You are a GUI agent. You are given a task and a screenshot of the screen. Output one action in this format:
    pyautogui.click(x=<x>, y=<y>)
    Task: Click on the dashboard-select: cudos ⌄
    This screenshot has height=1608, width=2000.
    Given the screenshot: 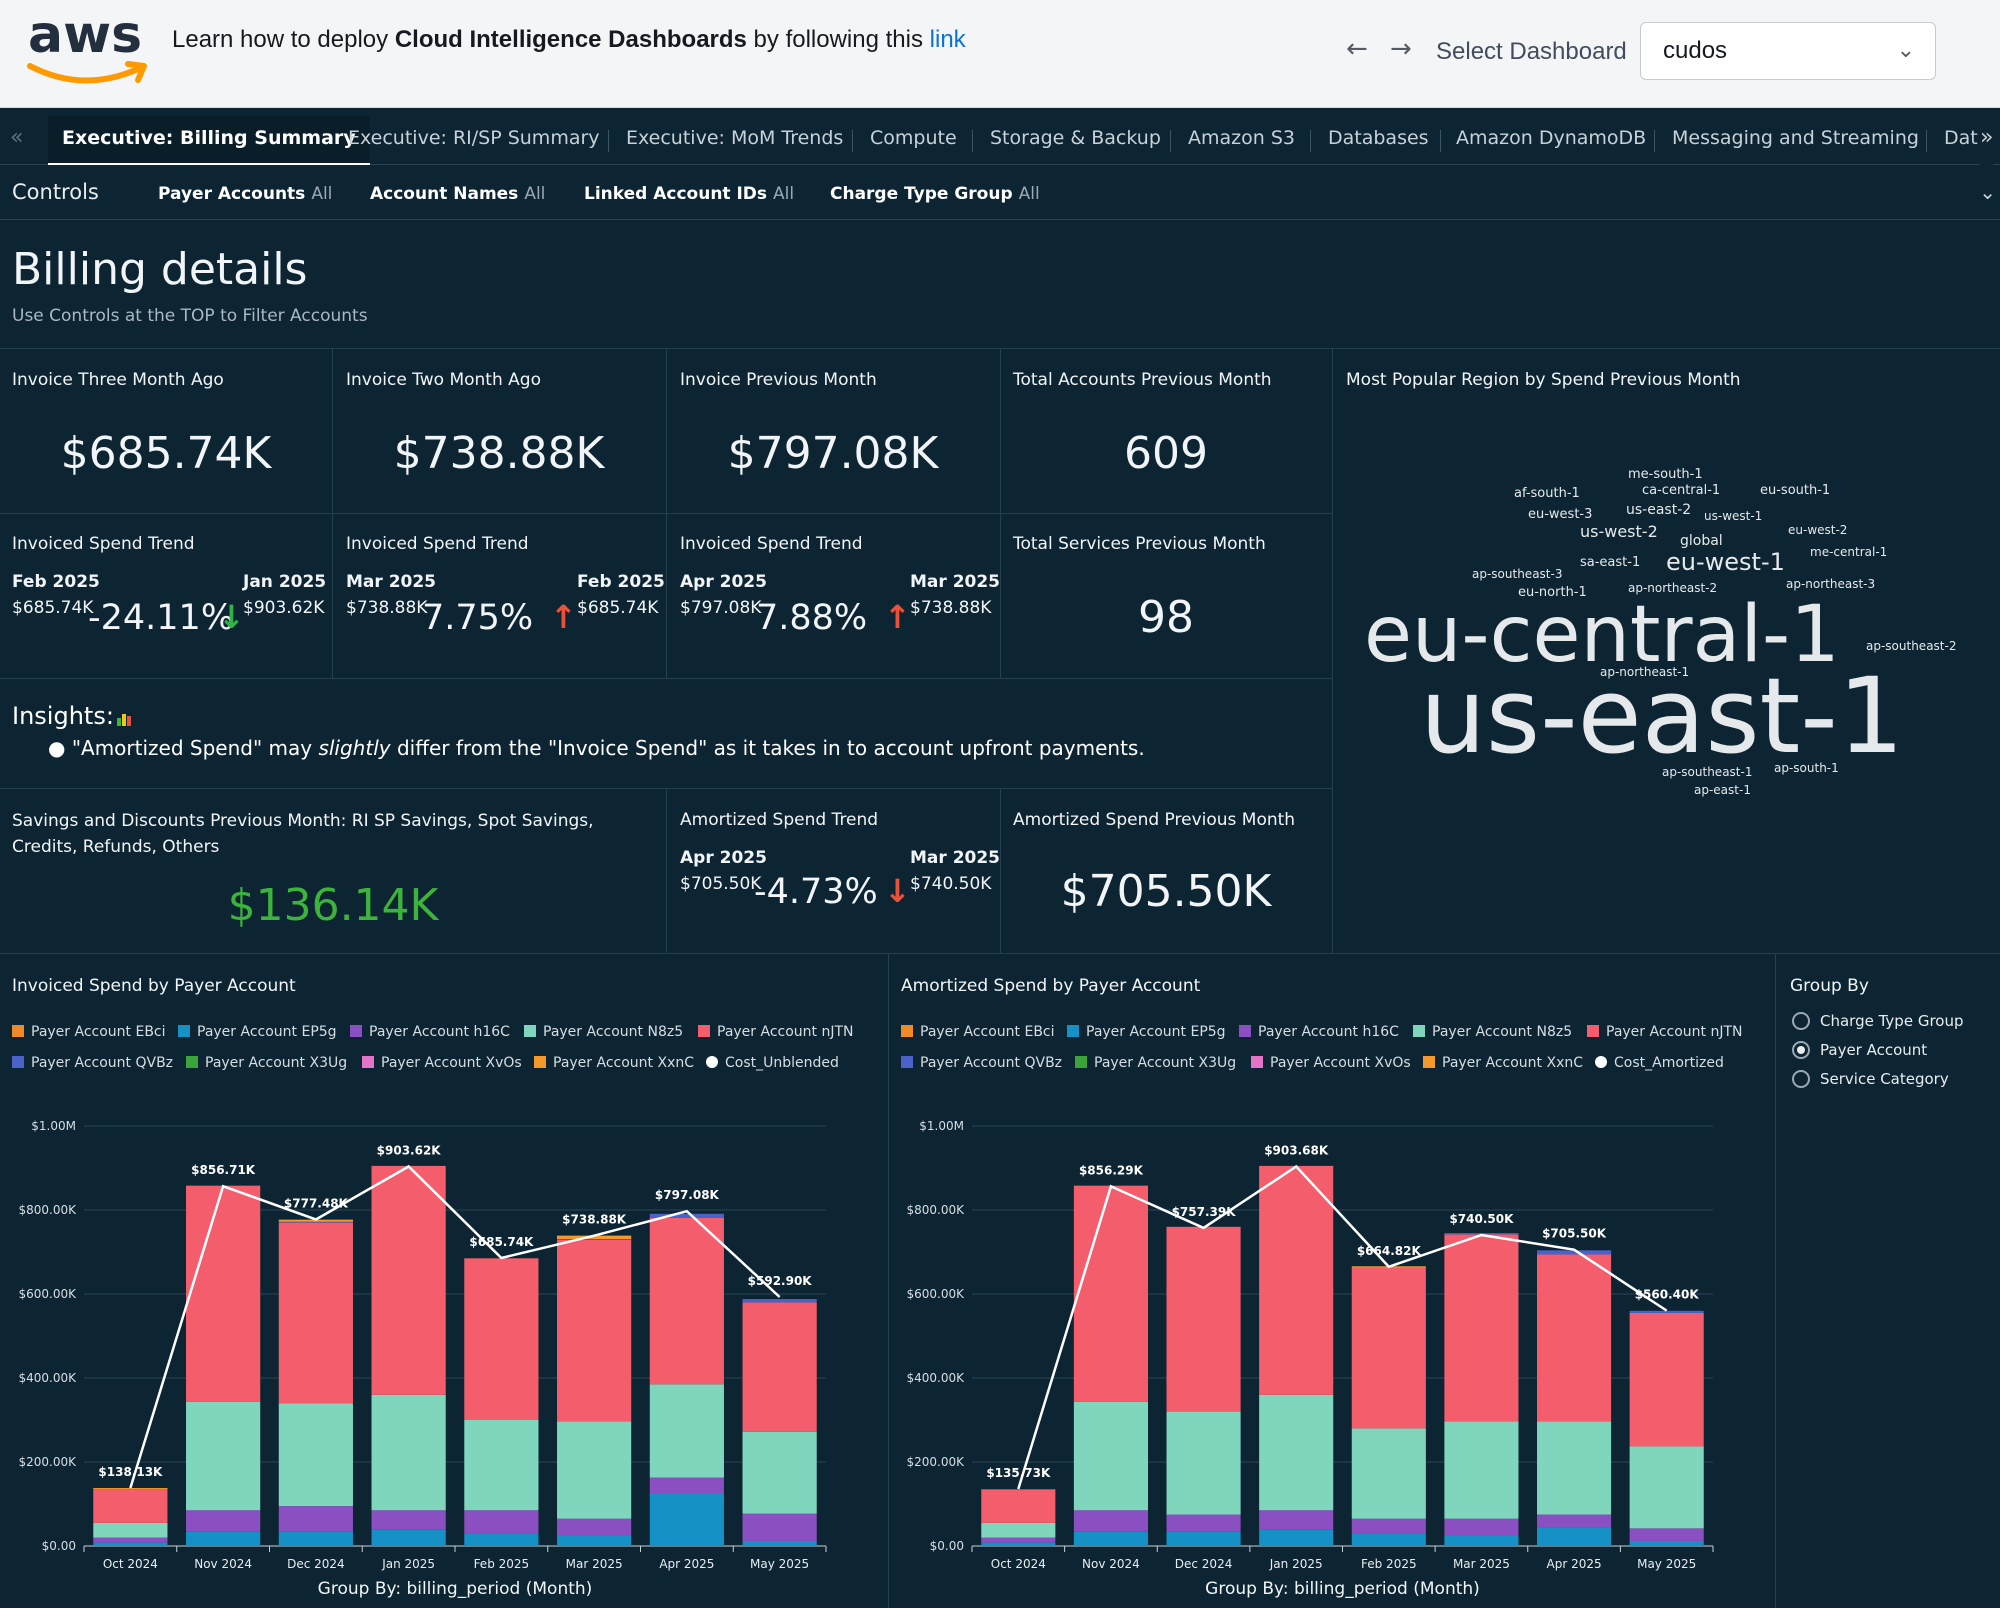 What is the action you would take?
    pyautogui.click(x=1788, y=51)
    